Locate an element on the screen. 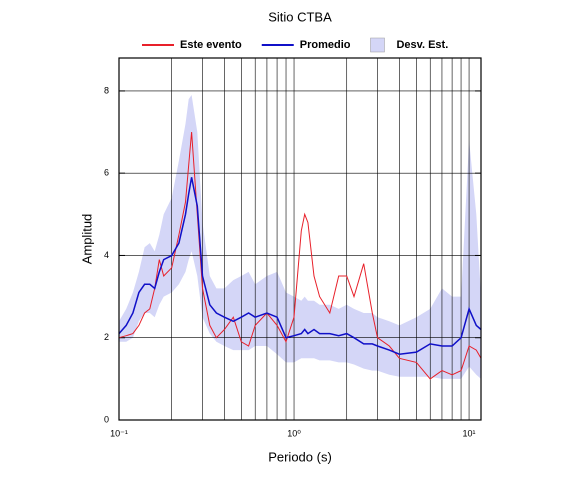  y-tick-label: 8 is located at coordinates (106, 90).